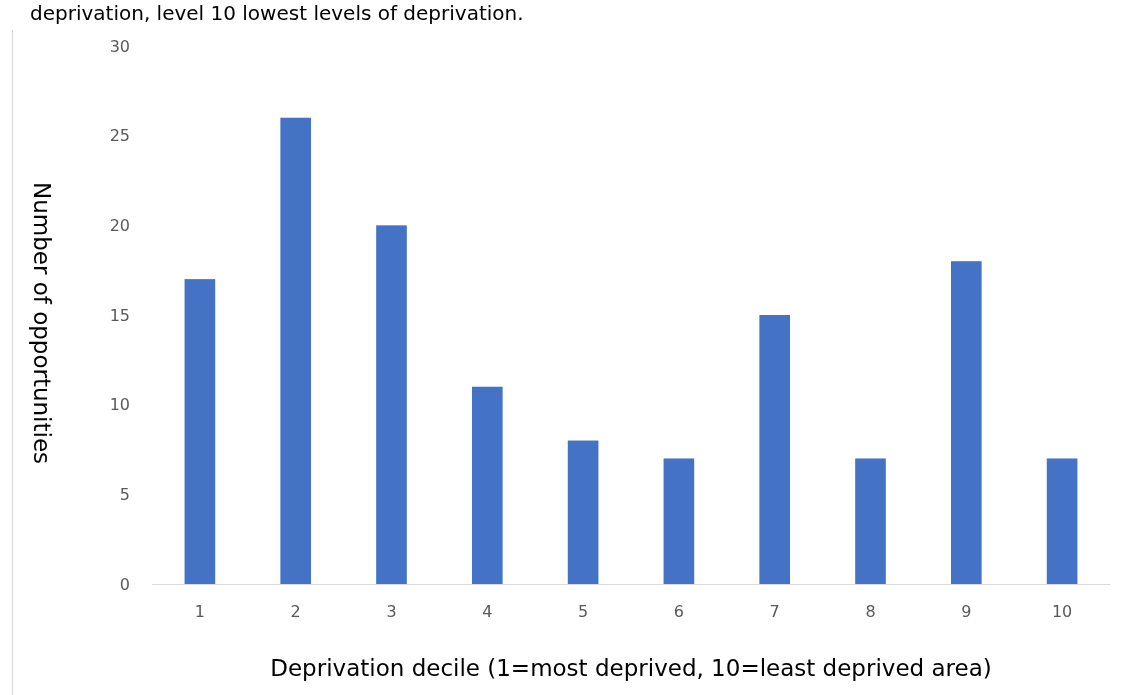 This screenshot has height=695, width=1137. Describe the element at coordinates (119, 315) in the screenshot. I see `y-tick-label: 15` at that location.